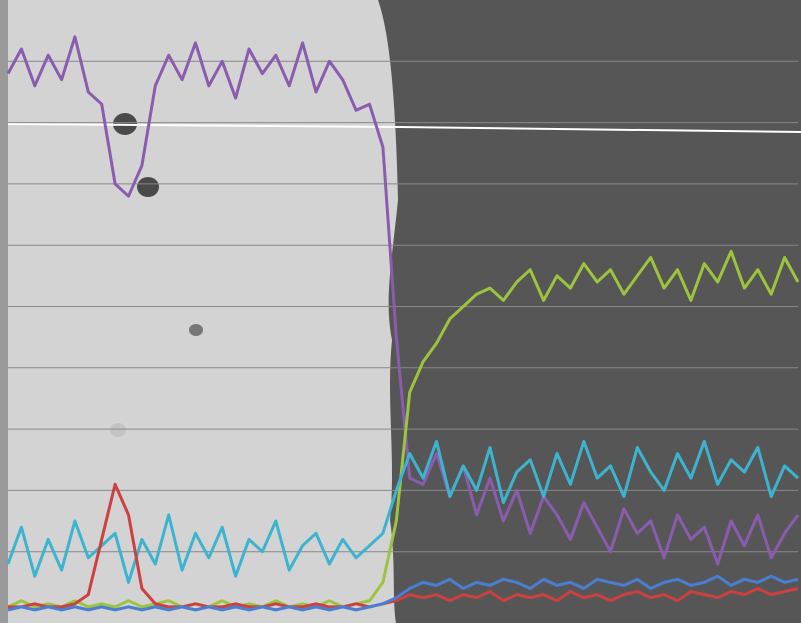 Image resolution: width=801 pixels, height=623 pixels. Describe the element at coordinates (404, 128) in the screenshot. I see `scan-line` at that location.